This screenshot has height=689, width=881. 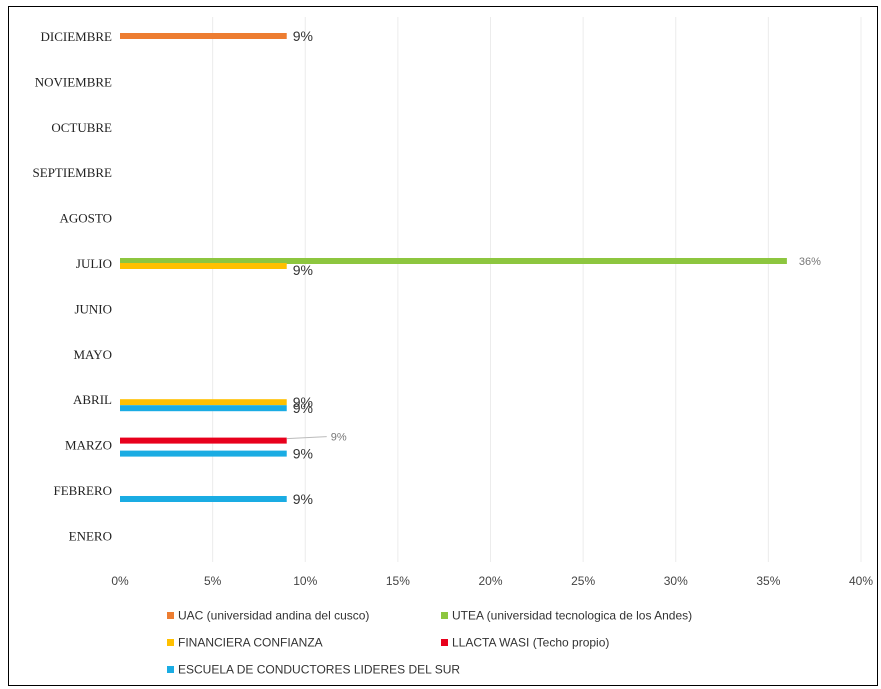 I want to click on data-label-s2-julio: 9%, so click(x=303, y=270).